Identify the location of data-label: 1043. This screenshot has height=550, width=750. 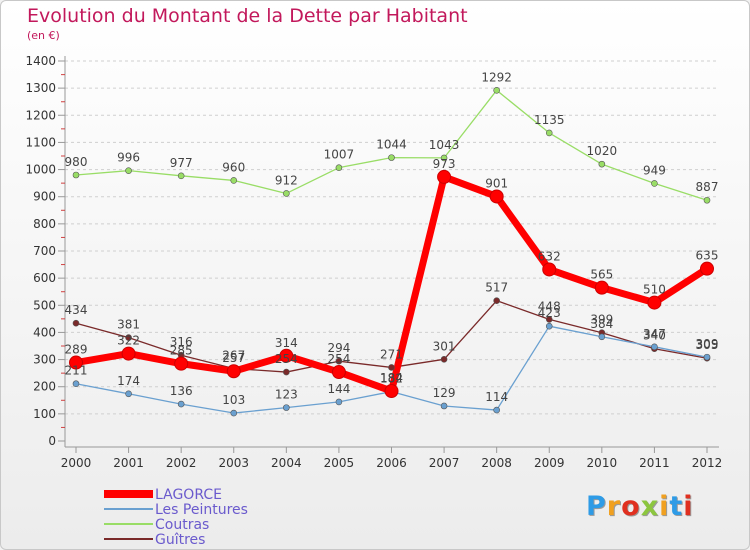
(444, 145).